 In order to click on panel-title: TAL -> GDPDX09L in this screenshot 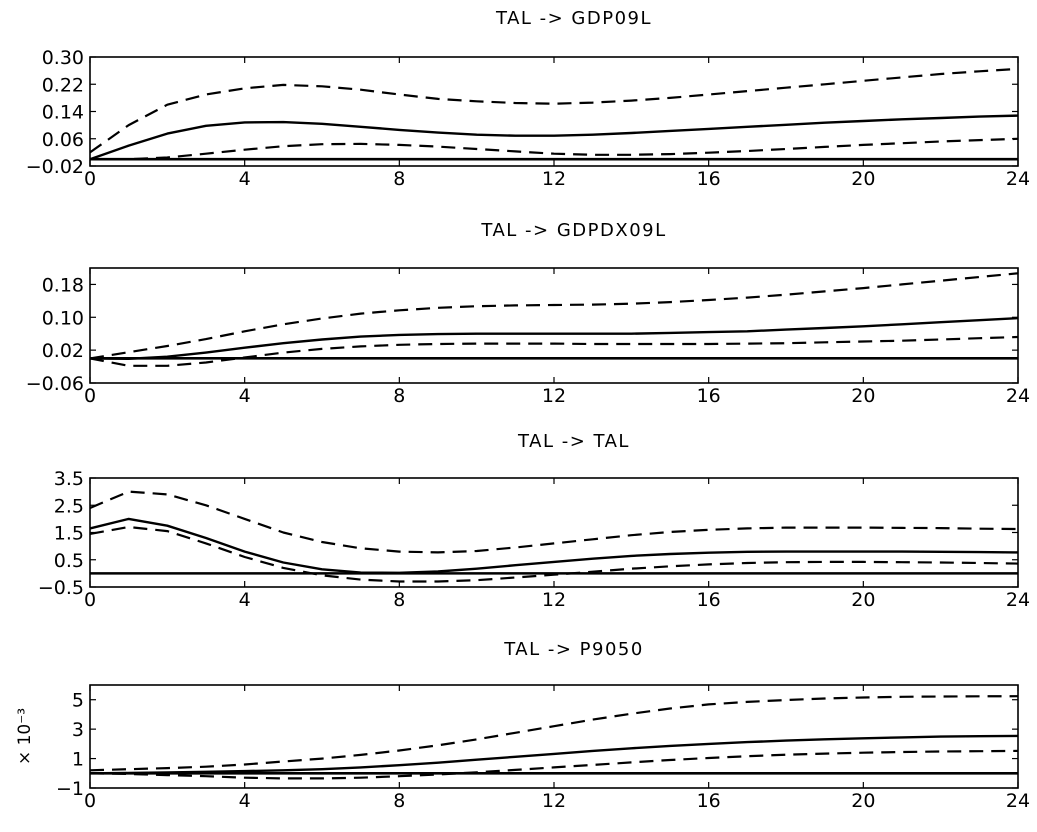, I will do `click(573, 230)`.